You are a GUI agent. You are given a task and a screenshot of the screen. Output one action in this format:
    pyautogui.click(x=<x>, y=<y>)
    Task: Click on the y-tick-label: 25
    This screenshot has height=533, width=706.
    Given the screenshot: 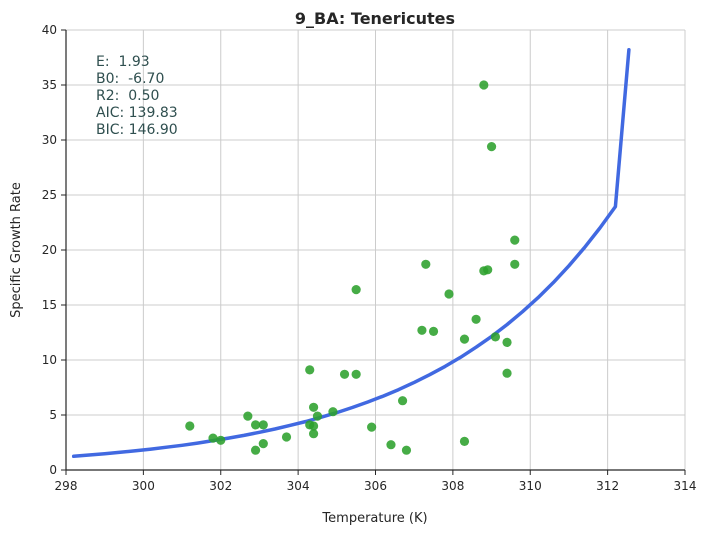 What is the action you would take?
    pyautogui.click(x=49, y=195)
    